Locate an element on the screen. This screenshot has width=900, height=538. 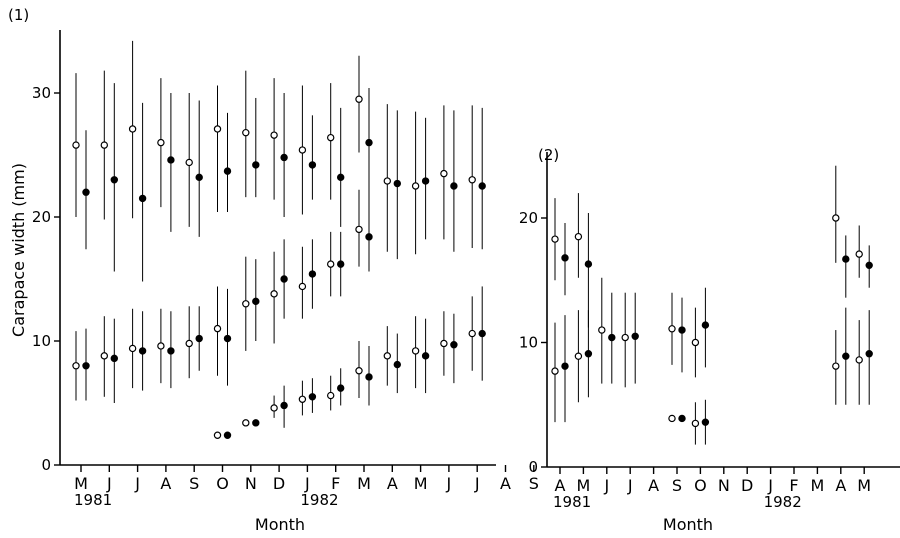
year-label: 1981 is located at coordinates (572, 502).